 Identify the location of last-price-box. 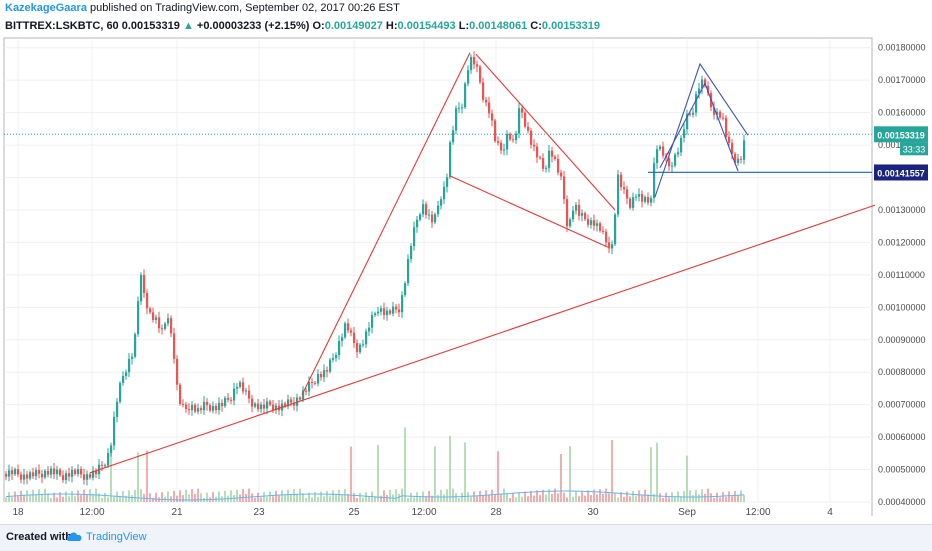
(901, 134).